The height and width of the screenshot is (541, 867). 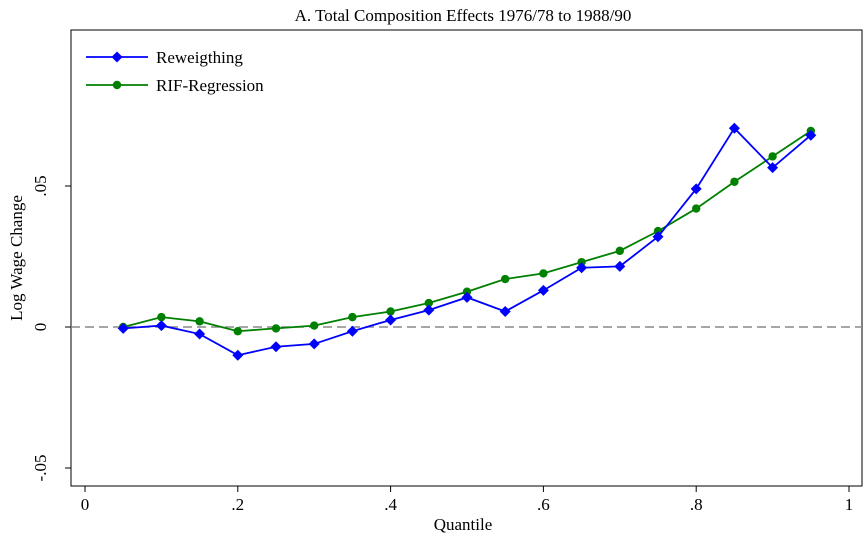 I want to click on y-tick-label: -.05, so click(x=40, y=468).